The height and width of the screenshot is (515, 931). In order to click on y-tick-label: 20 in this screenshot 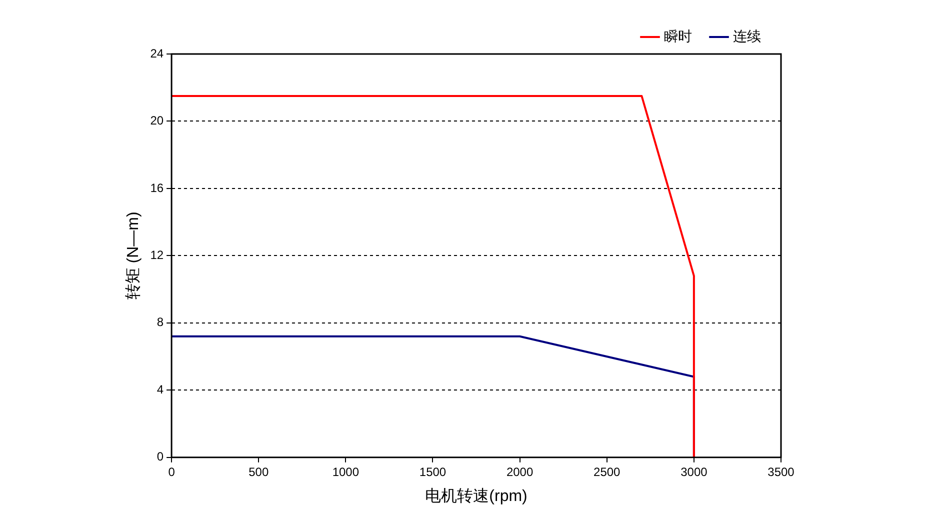, I will do `click(157, 121)`.